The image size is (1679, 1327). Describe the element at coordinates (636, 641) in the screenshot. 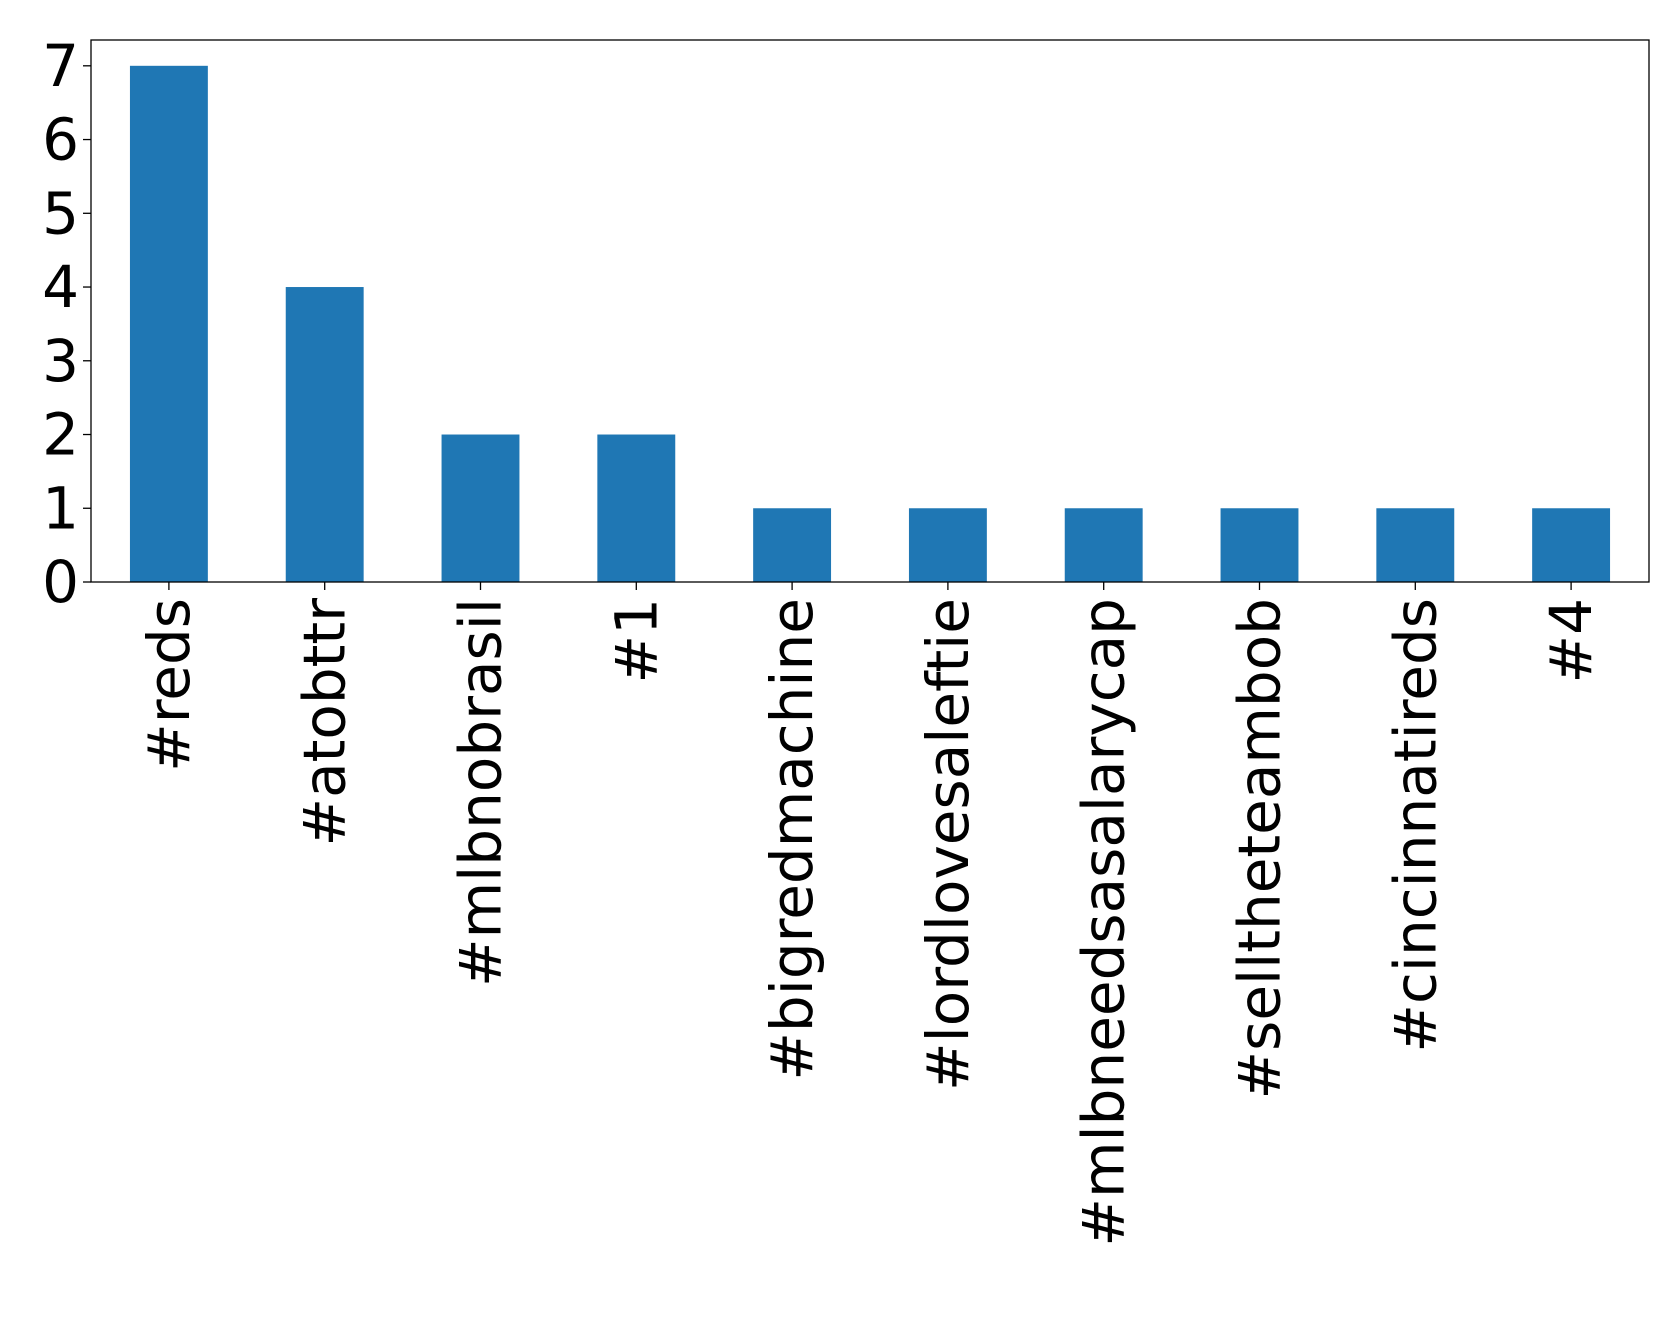

I see `x-tick-label: #1` at that location.